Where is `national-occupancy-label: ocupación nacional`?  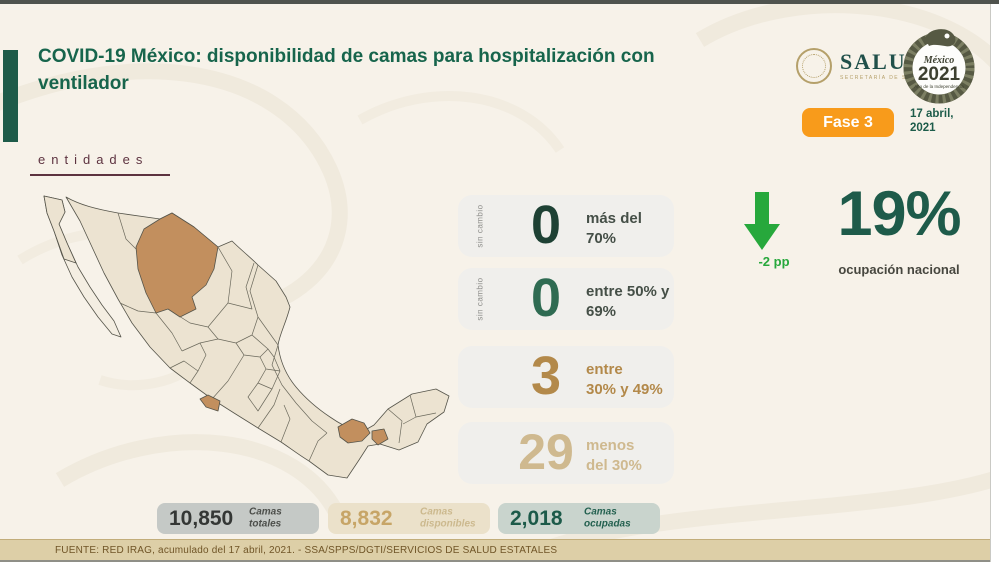 national-occupancy-label: ocupación nacional is located at coordinates (899, 269).